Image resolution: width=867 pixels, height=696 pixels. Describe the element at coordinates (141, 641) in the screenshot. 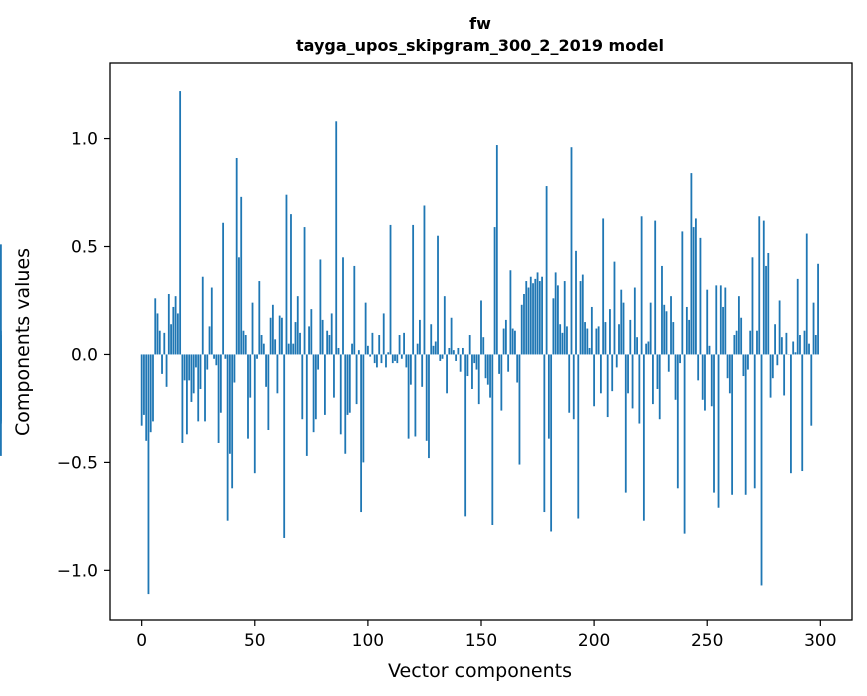

I see `x-tick-label: 0` at that location.